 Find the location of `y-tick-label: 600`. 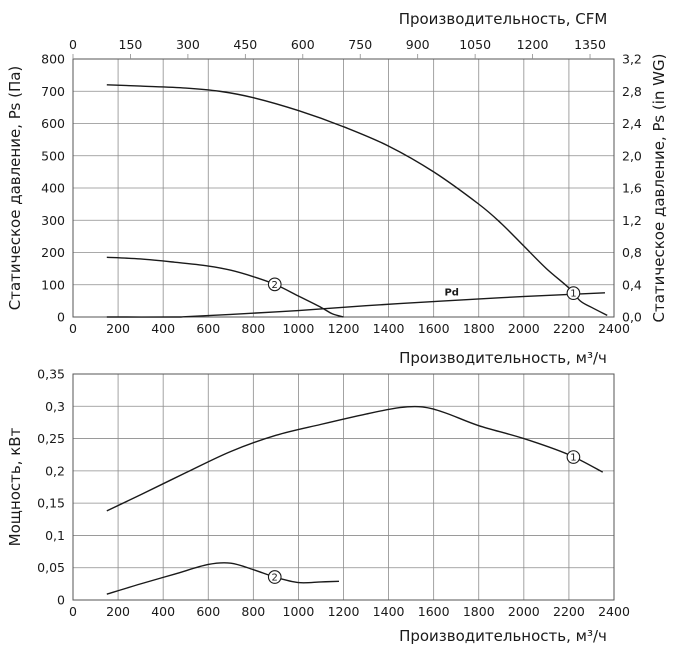

y-tick-label: 600 is located at coordinates (53, 123).